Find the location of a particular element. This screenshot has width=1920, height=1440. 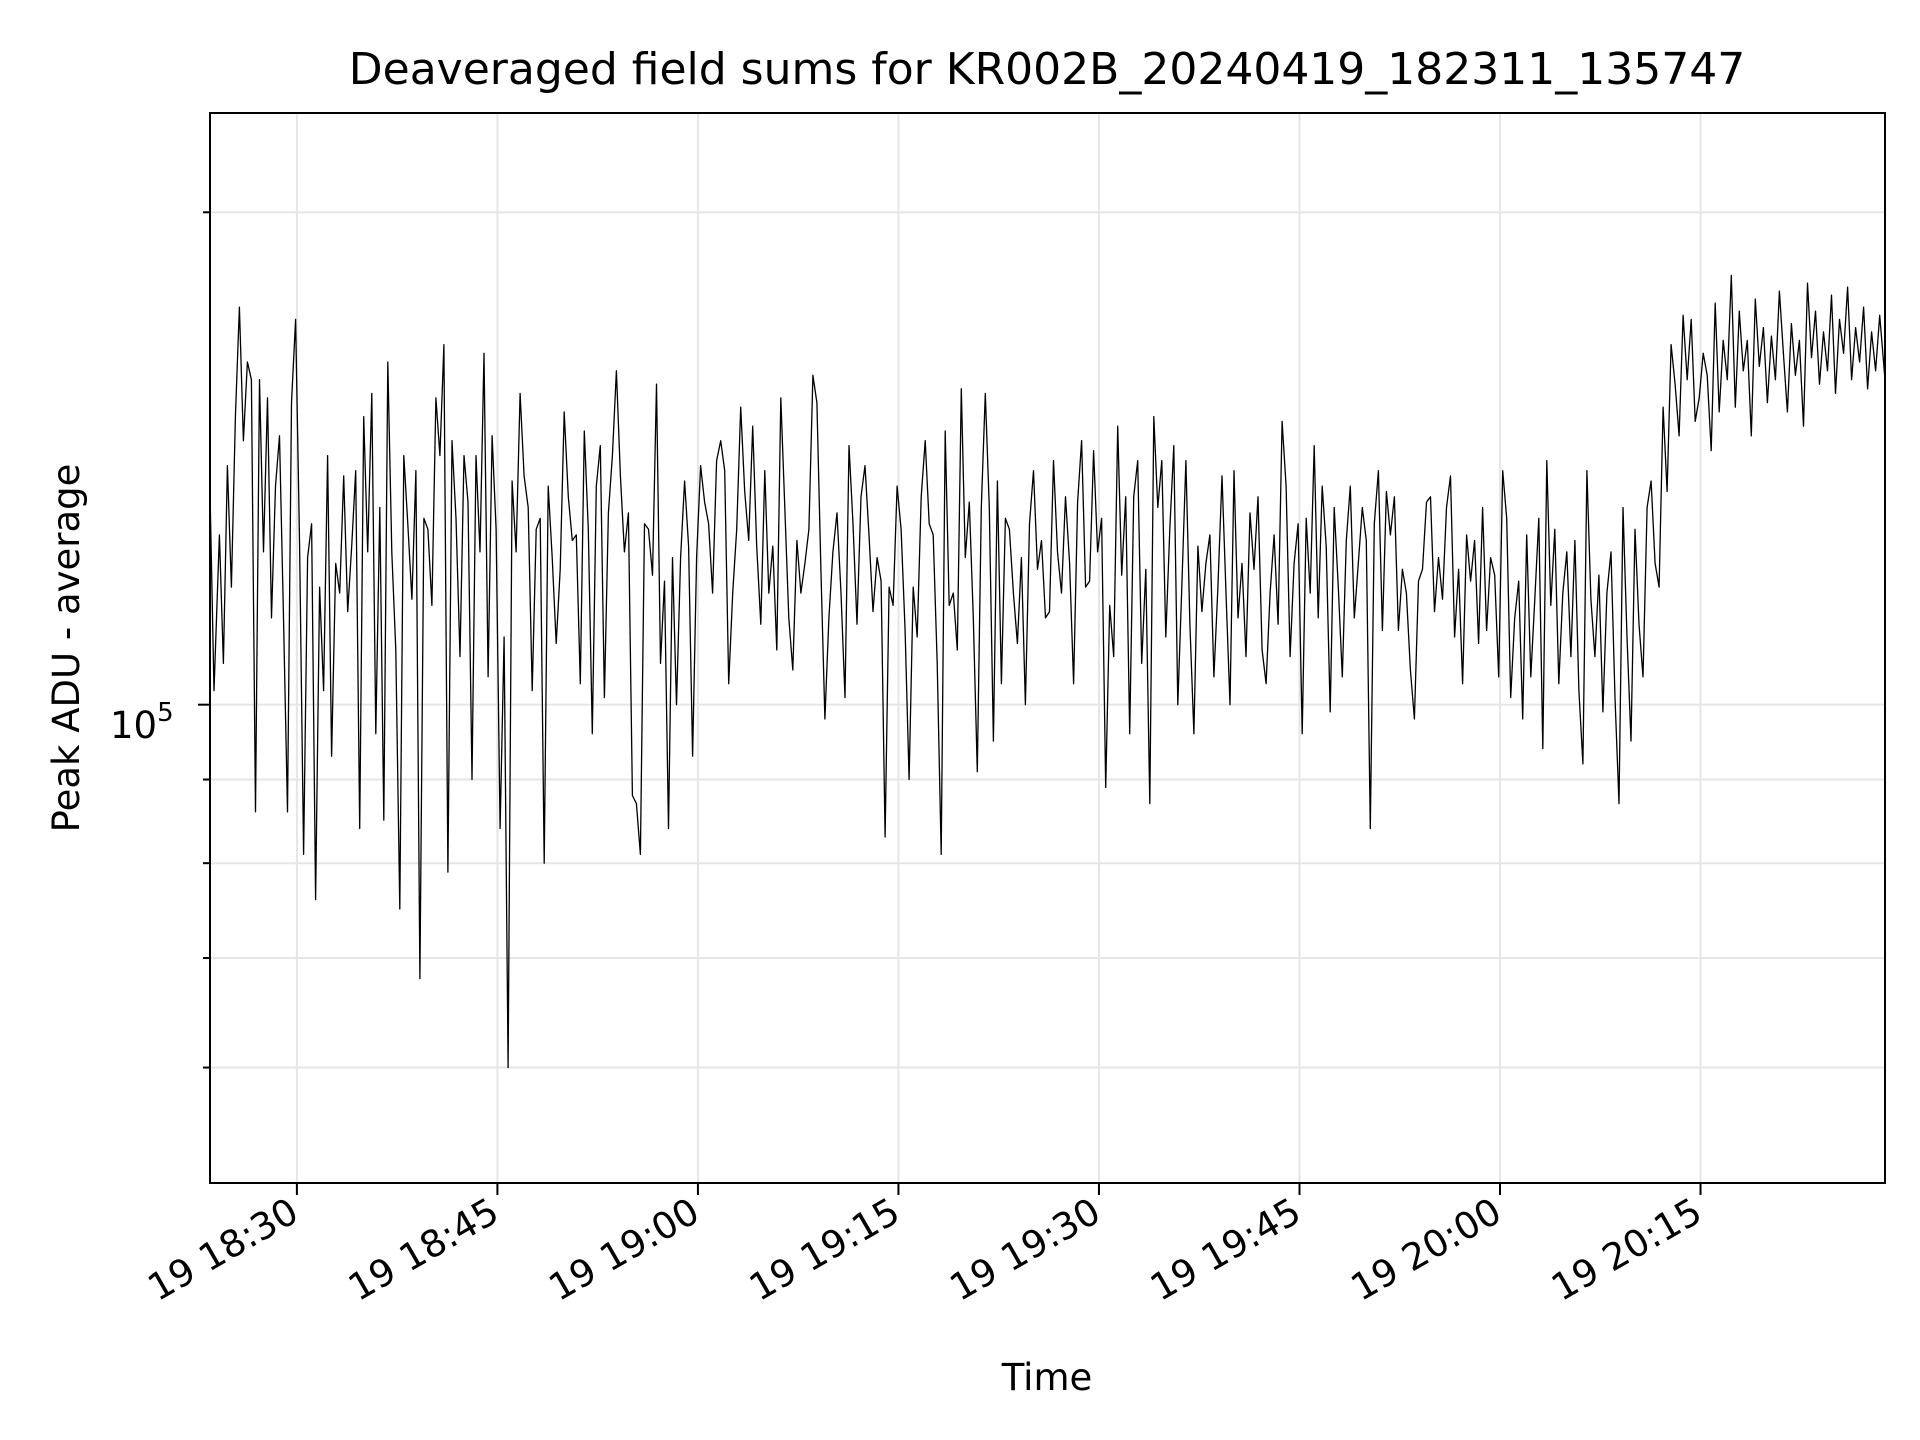

svg-text: 105 is located at coordinates (142, 722).